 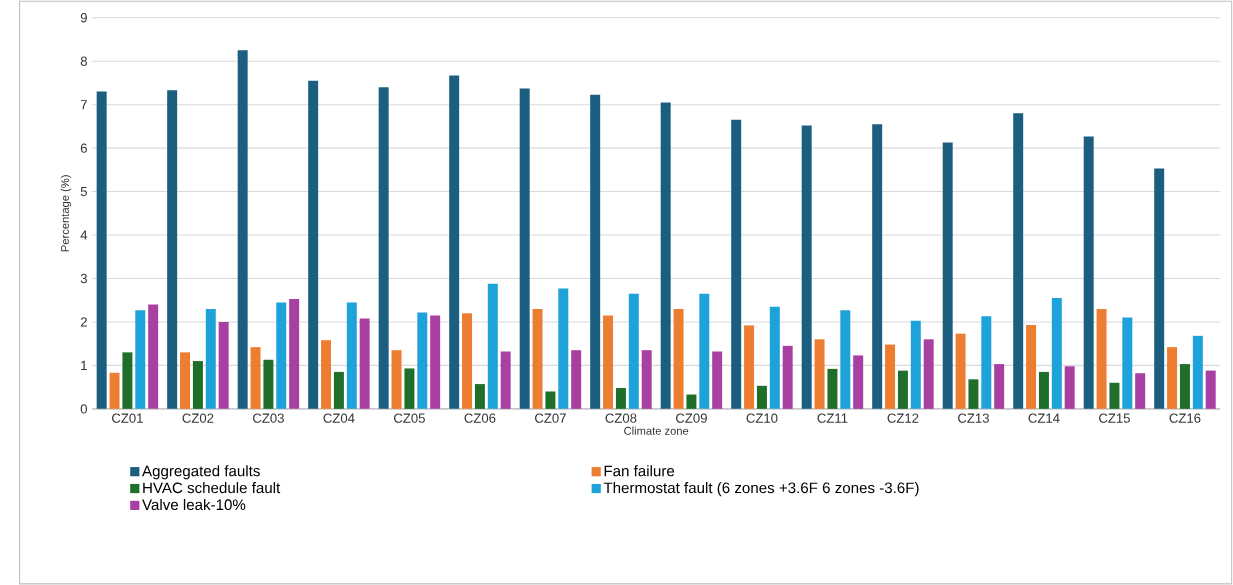 What do you see at coordinates (83, 409) in the screenshot?
I see `y-tick-label: 0` at bounding box center [83, 409].